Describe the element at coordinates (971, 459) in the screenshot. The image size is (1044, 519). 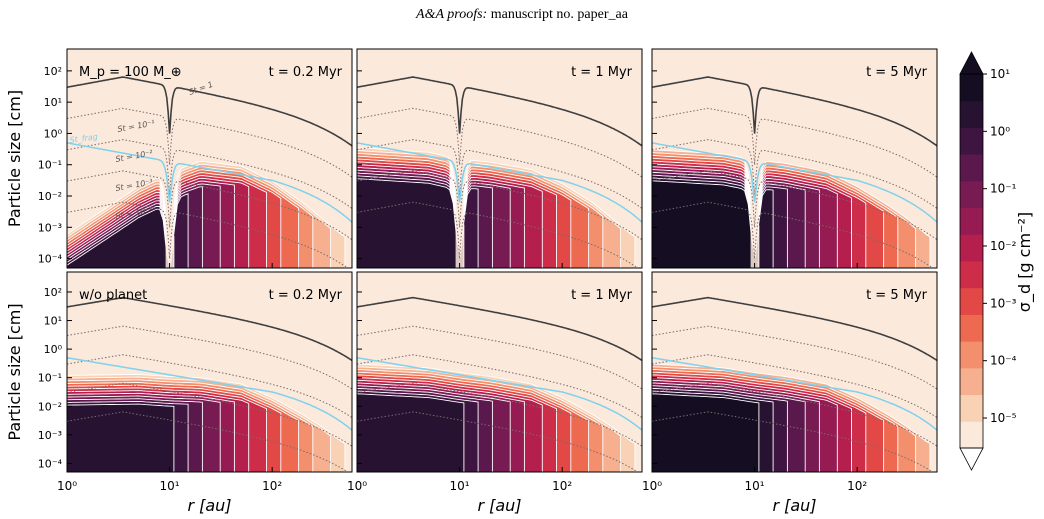
I see `colorbar-extend-bottom` at that location.